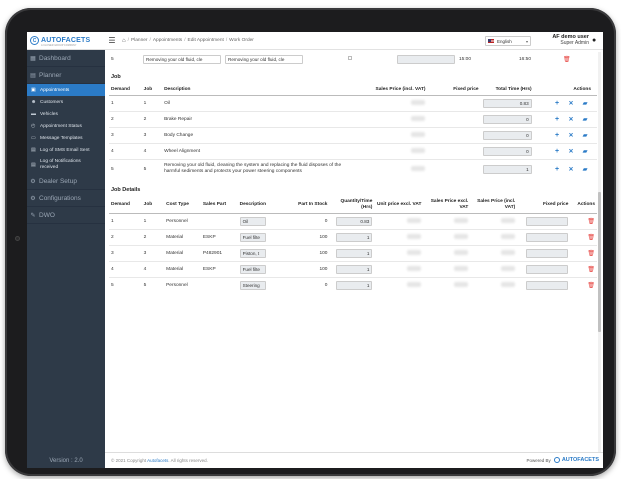  Describe the element at coordinates (353, 150) in the screenshot. I see `table-row: 4 4 Wheel Alignment 0 + ✕ ▰` at that location.